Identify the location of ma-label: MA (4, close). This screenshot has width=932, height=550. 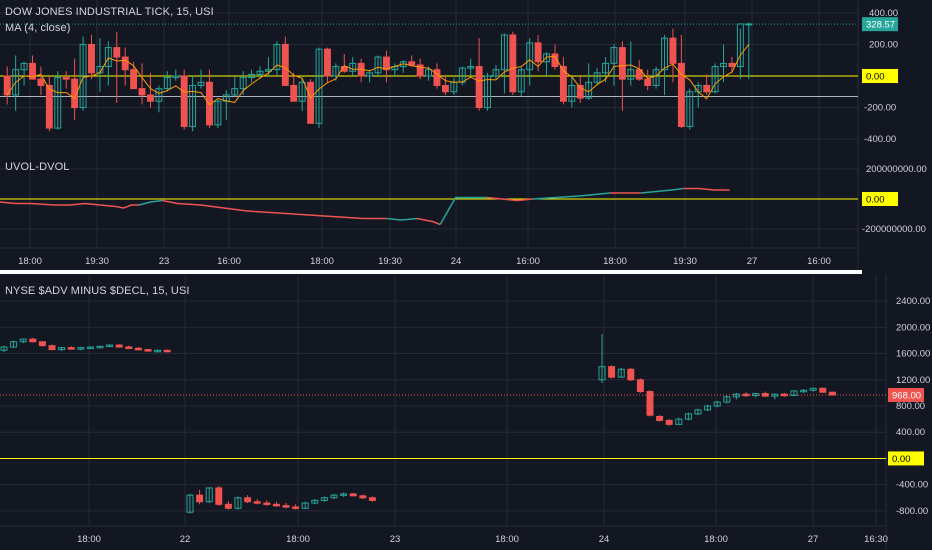
(38, 28).